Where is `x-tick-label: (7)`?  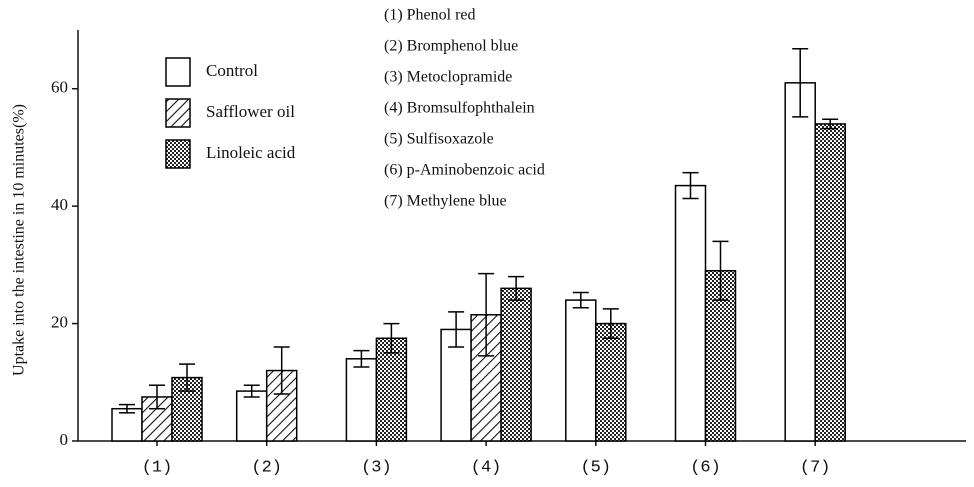
x-tick-label: (7) is located at coordinates (815, 467).